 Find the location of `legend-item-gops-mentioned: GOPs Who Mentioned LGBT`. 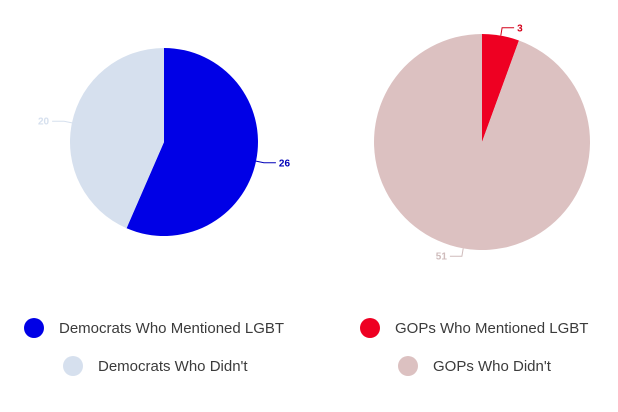

legend-item-gops-mentioned: GOPs Who Mentioned LGBT is located at coordinates (474, 328).